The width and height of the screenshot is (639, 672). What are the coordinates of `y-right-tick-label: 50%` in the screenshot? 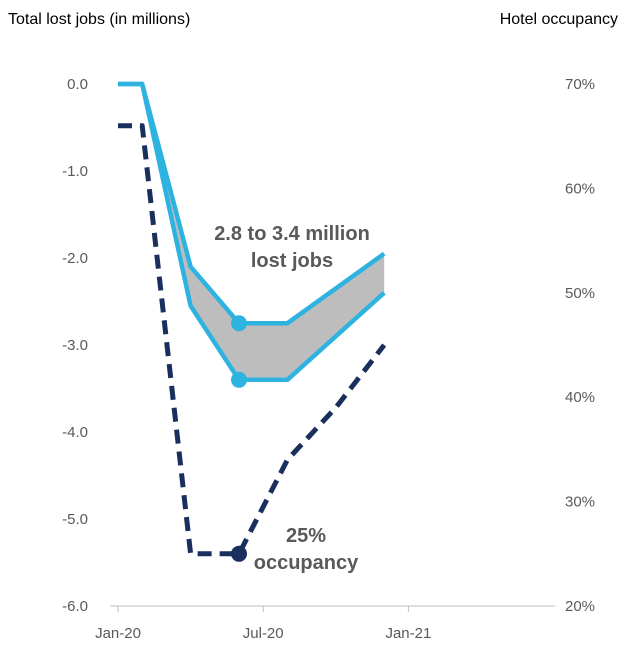 It's located at (580, 293).